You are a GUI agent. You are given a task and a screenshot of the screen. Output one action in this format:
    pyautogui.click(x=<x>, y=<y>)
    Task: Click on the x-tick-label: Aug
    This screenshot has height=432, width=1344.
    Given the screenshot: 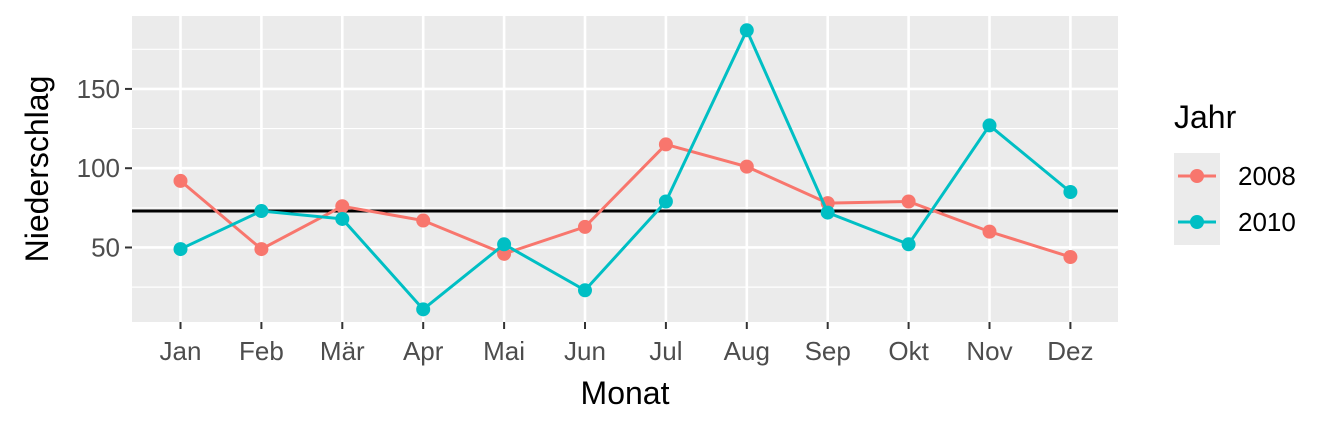 What is the action you would take?
    pyautogui.click(x=747, y=351)
    